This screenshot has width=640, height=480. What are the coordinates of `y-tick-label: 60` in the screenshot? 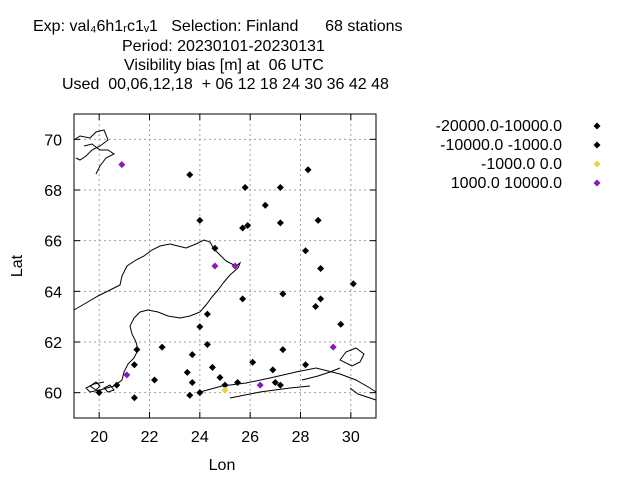 It's located at (53, 394).